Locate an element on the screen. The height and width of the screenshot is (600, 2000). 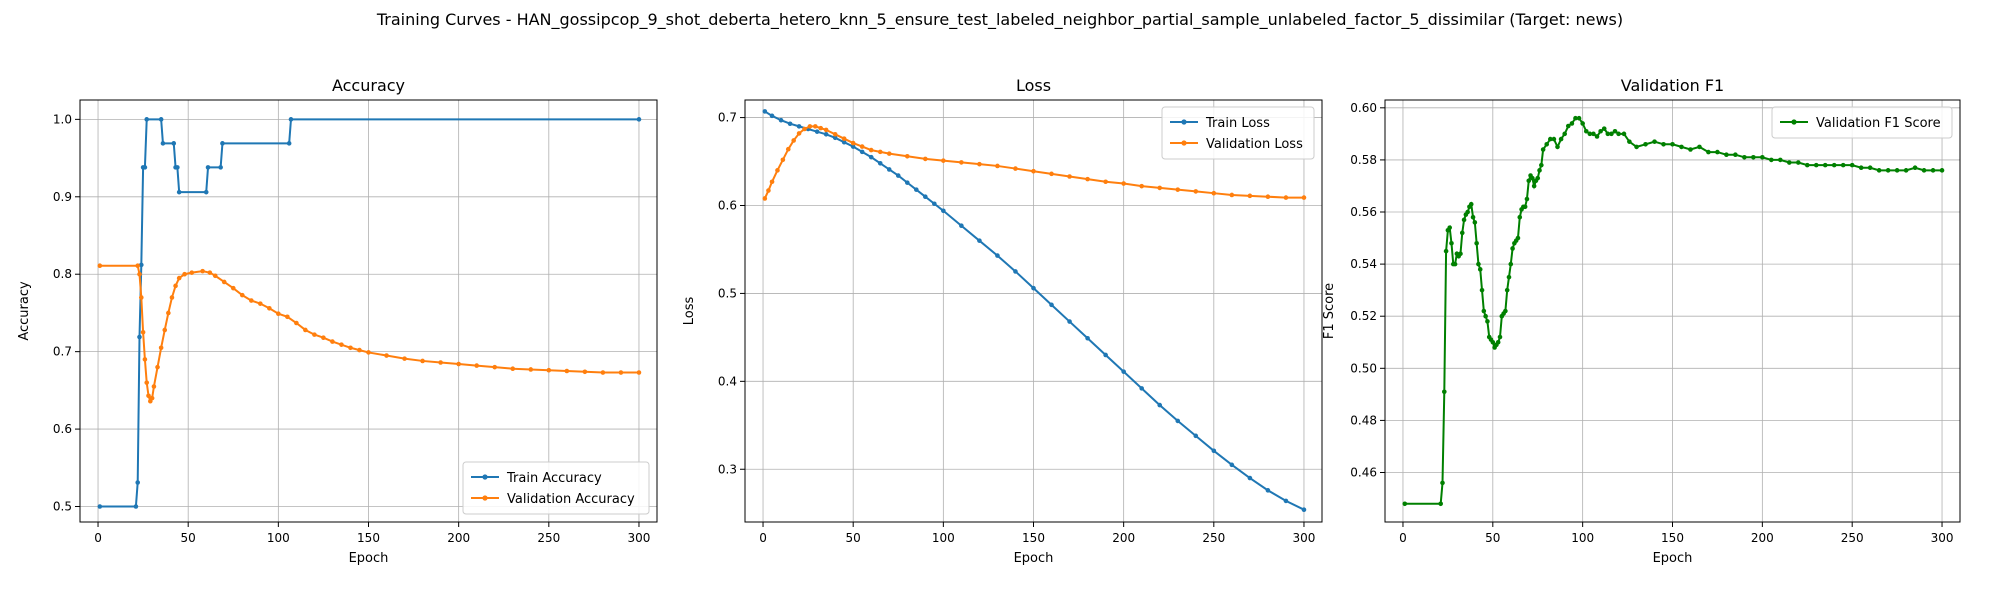
x-axis-label: Epoch is located at coordinates (1673, 558).